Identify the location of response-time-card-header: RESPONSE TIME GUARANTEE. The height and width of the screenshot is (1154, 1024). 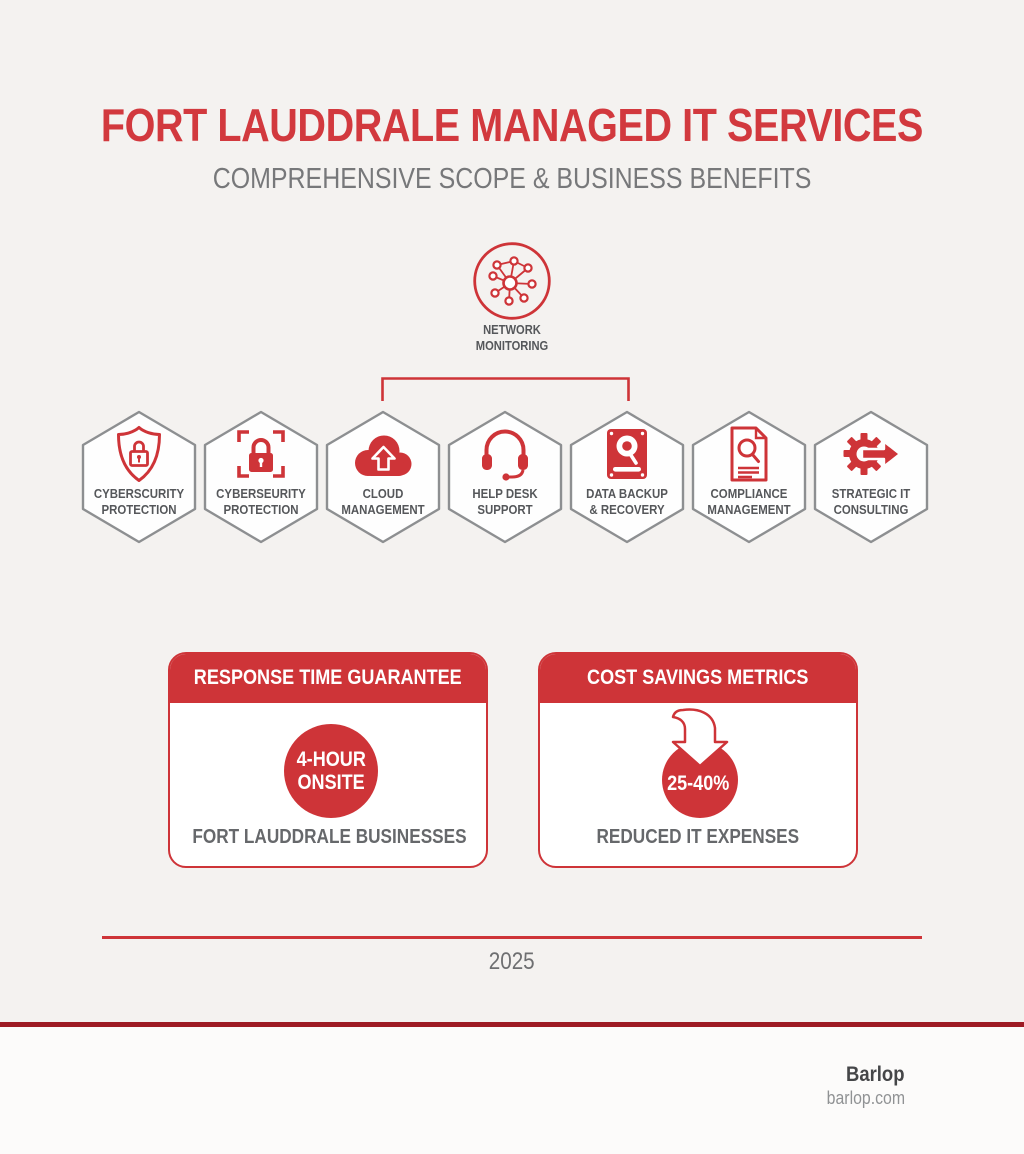
(328, 678).